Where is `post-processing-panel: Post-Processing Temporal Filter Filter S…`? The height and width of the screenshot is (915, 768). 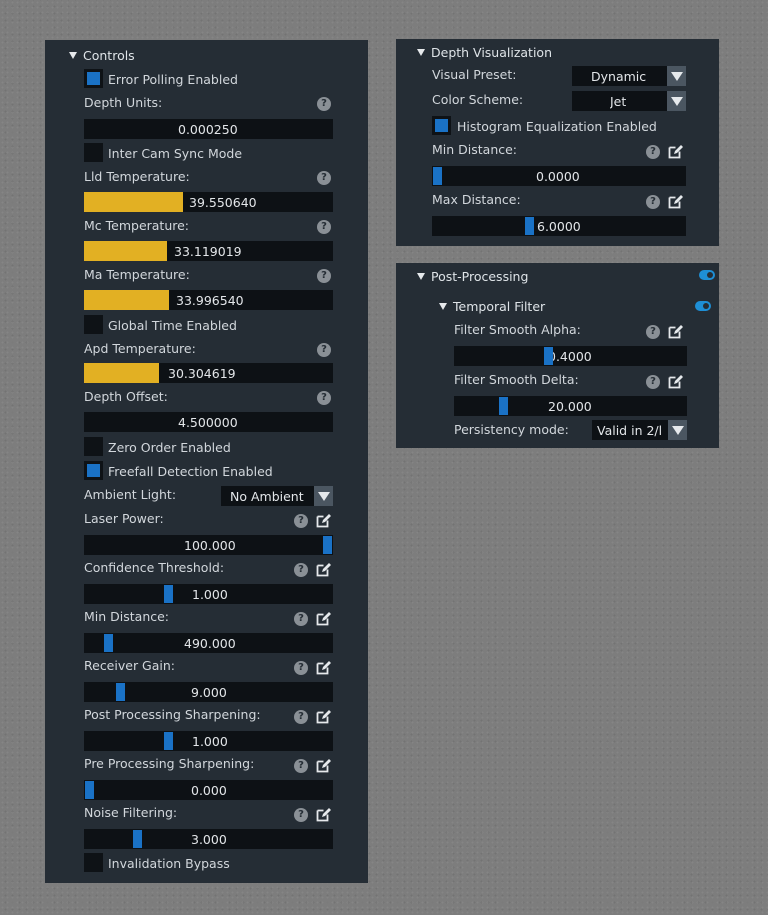 post-processing-panel: Post-Processing Temporal Filter Filter S… is located at coordinates (557, 355).